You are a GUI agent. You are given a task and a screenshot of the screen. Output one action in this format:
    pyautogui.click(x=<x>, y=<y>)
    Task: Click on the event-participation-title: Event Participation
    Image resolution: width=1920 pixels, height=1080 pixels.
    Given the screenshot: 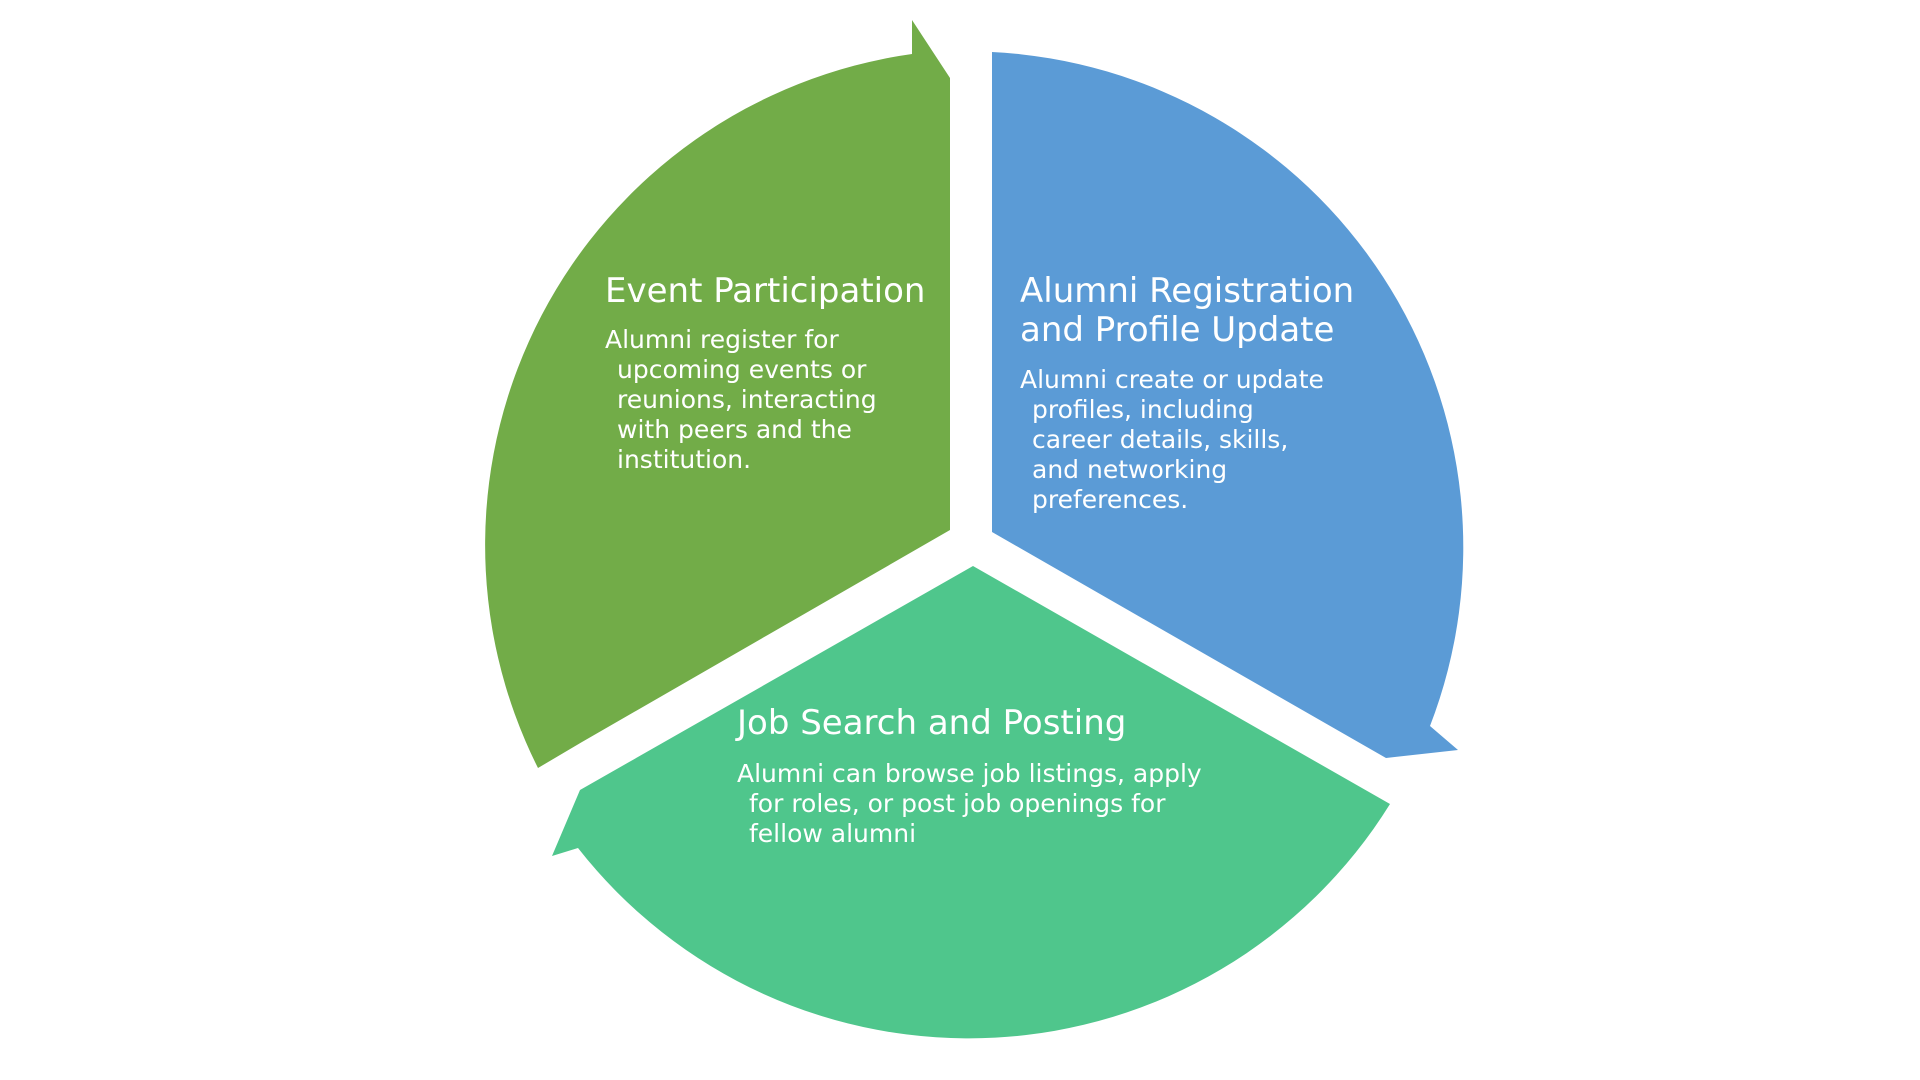 What is the action you would take?
    pyautogui.click(x=765, y=291)
    